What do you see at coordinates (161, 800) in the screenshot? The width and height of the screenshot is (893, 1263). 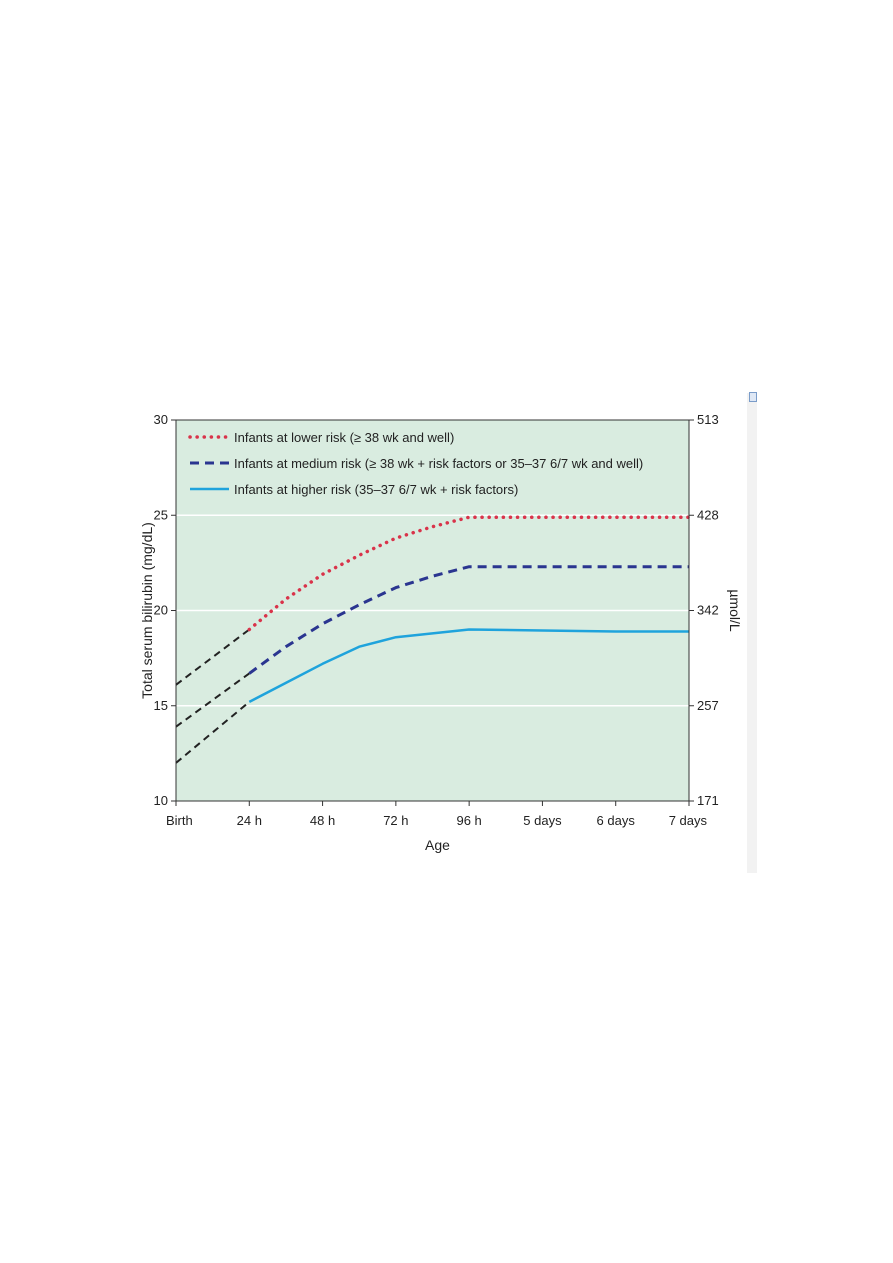 I see `y-tick-label: 10` at bounding box center [161, 800].